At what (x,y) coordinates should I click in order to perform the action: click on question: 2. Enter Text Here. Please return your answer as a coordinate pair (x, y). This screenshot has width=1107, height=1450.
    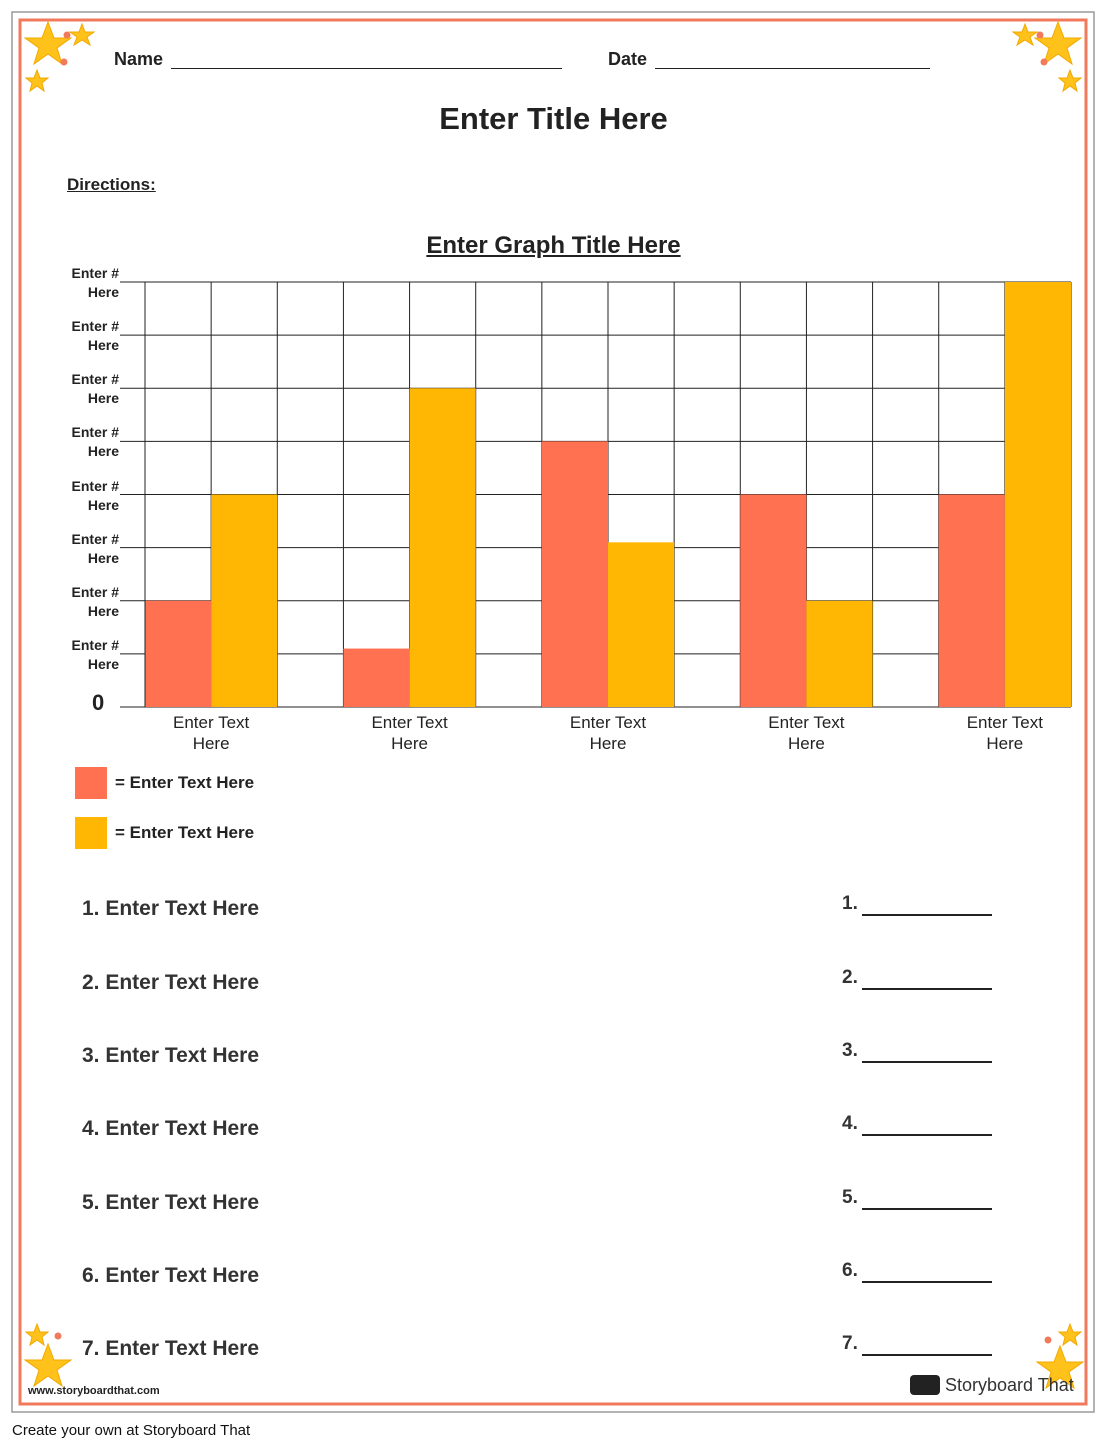
    Looking at the image, I should click on (171, 982).